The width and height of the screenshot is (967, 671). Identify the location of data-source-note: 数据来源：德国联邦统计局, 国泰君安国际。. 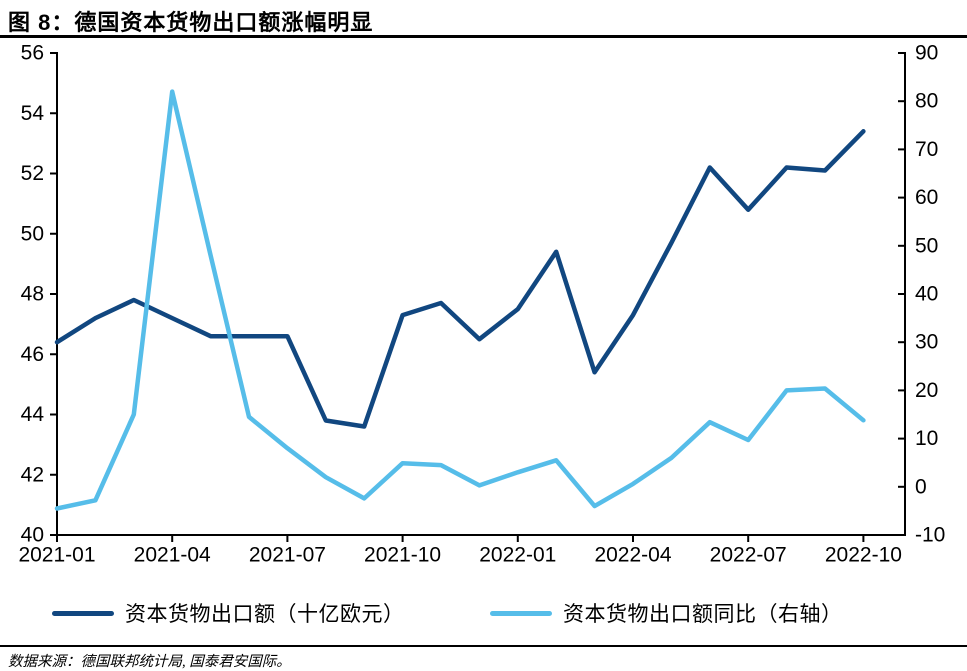
(149, 662).